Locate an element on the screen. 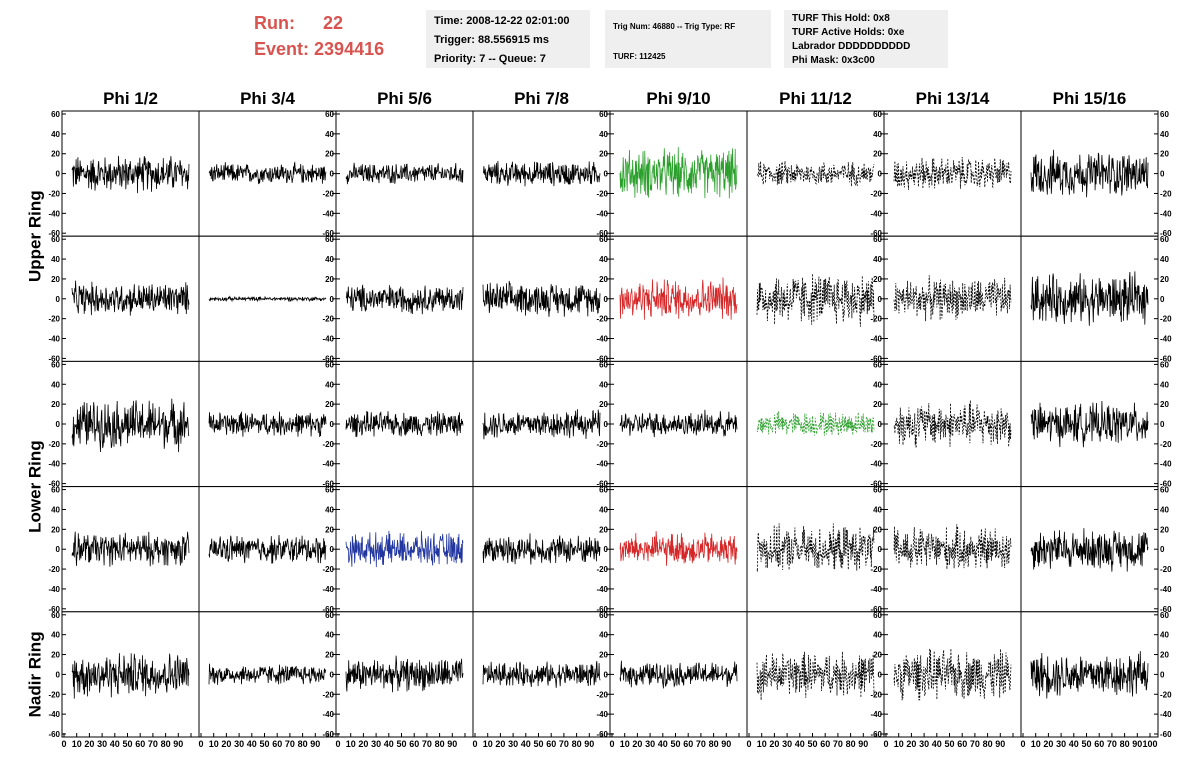 The width and height of the screenshot is (1196, 772). x-tick-label: 30 is located at coordinates (102, 744).